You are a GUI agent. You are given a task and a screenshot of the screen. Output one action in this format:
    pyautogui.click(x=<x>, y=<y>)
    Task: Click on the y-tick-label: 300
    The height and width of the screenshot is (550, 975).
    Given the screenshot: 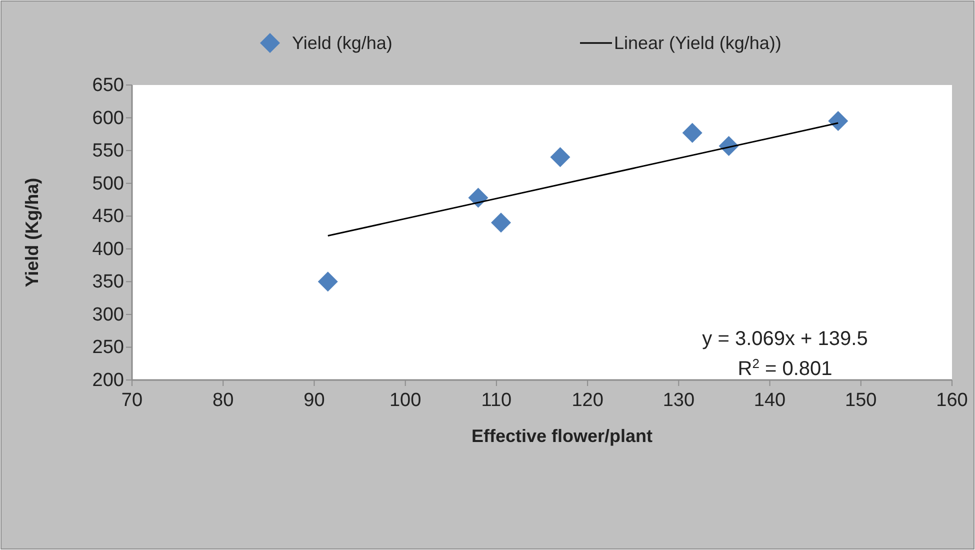 What is the action you would take?
    pyautogui.click(x=108, y=315)
    